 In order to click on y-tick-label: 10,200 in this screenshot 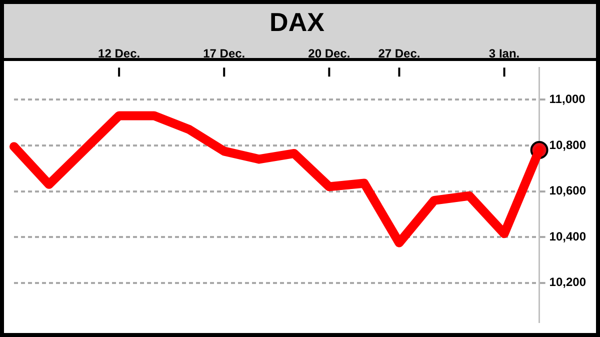, I will do `click(567, 282)`.